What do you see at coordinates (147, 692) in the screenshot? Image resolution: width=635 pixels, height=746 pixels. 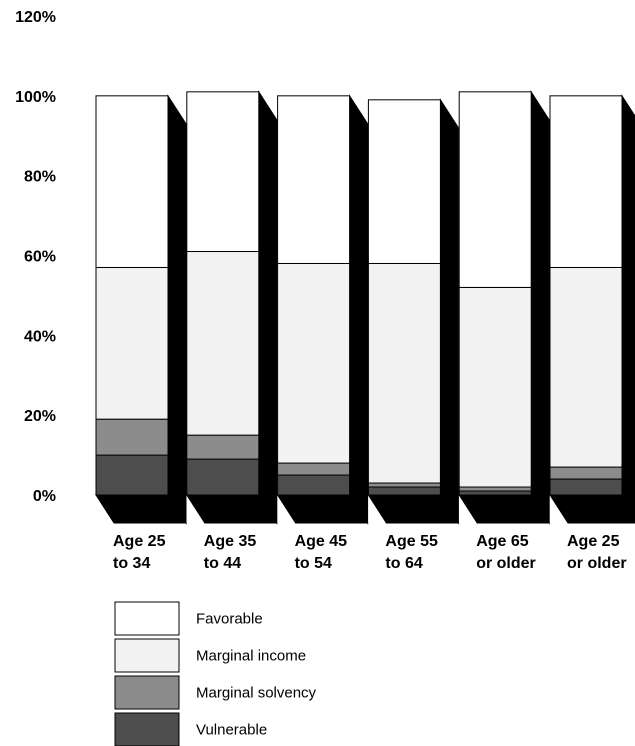 I see `legend-swatch-marginal-solvency` at bounding box center [147, 692].